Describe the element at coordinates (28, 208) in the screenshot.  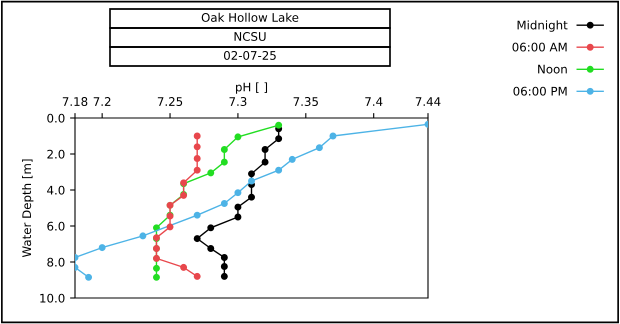
I see `y-axis-title: Water Depth [m]` at that location.